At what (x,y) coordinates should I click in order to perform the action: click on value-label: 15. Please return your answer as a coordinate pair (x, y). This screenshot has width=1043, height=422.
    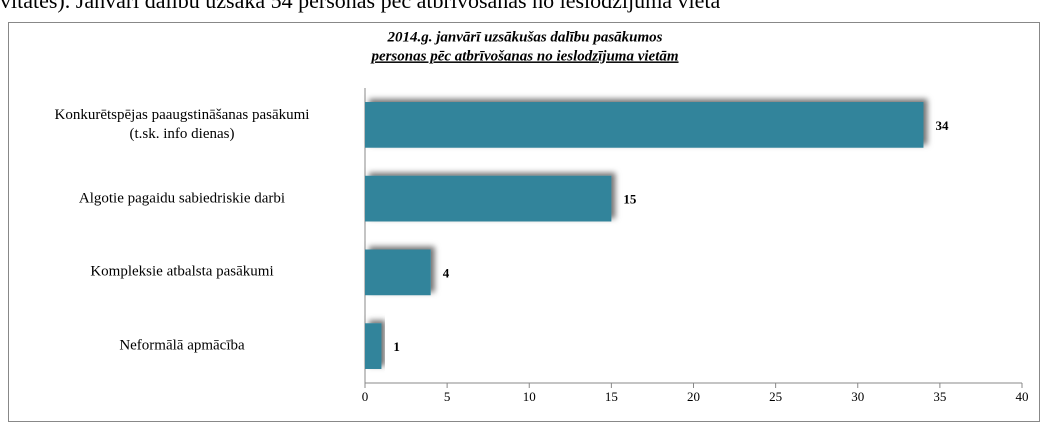
    Looking at the image, I should click on (630, 199).